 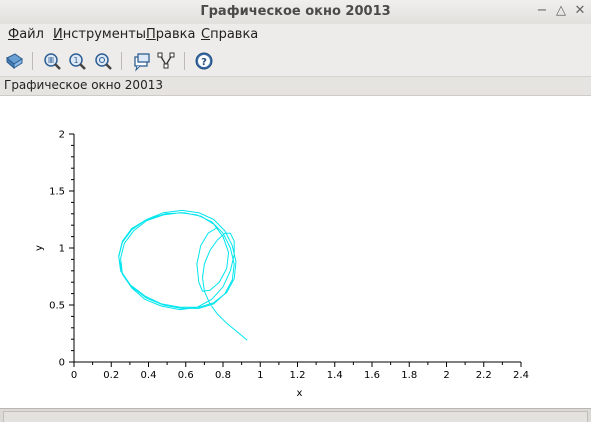 What do you see at coordinates (295, 61) in the screenshot?
I see `toolbar: 1 ?` at bounding box center [295, 61].